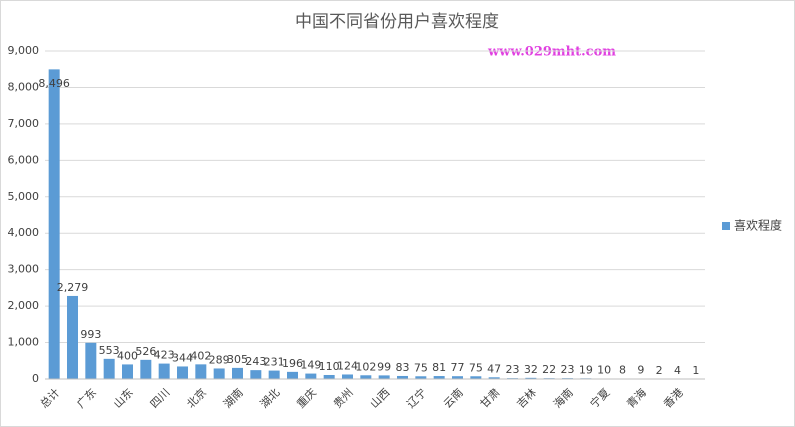 The height and width of the screenshot is (427, 795). Describe the element at coordinates (458, 367) in the screenshot. I see `data-label: 77` at that location.